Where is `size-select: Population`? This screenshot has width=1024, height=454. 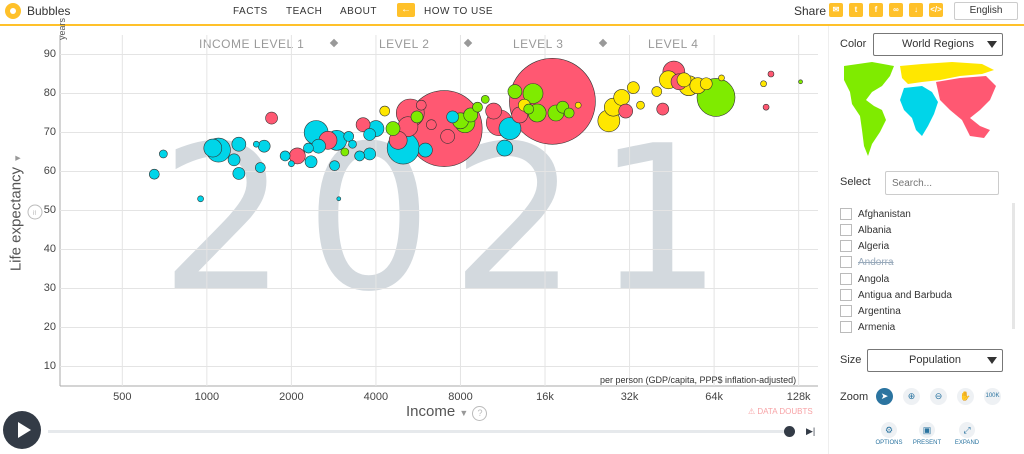
size-select: Population is located at coordinates (935, 360).